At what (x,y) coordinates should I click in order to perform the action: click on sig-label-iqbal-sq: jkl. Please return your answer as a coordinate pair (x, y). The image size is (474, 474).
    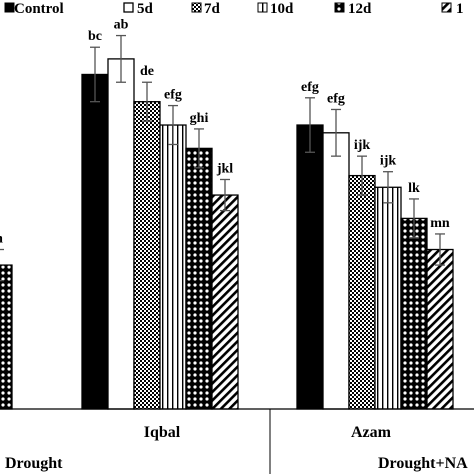
    Looking at the image, I should click on (224, 168).